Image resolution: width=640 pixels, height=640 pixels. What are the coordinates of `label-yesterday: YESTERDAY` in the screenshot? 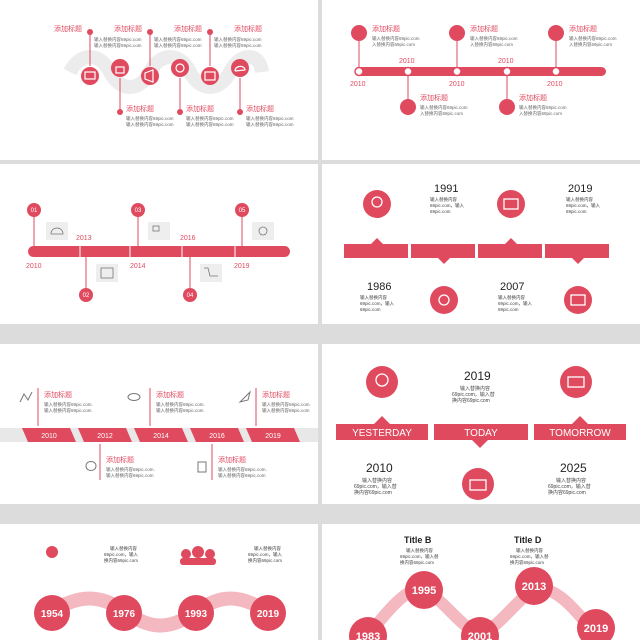 It's located at (382, 433).